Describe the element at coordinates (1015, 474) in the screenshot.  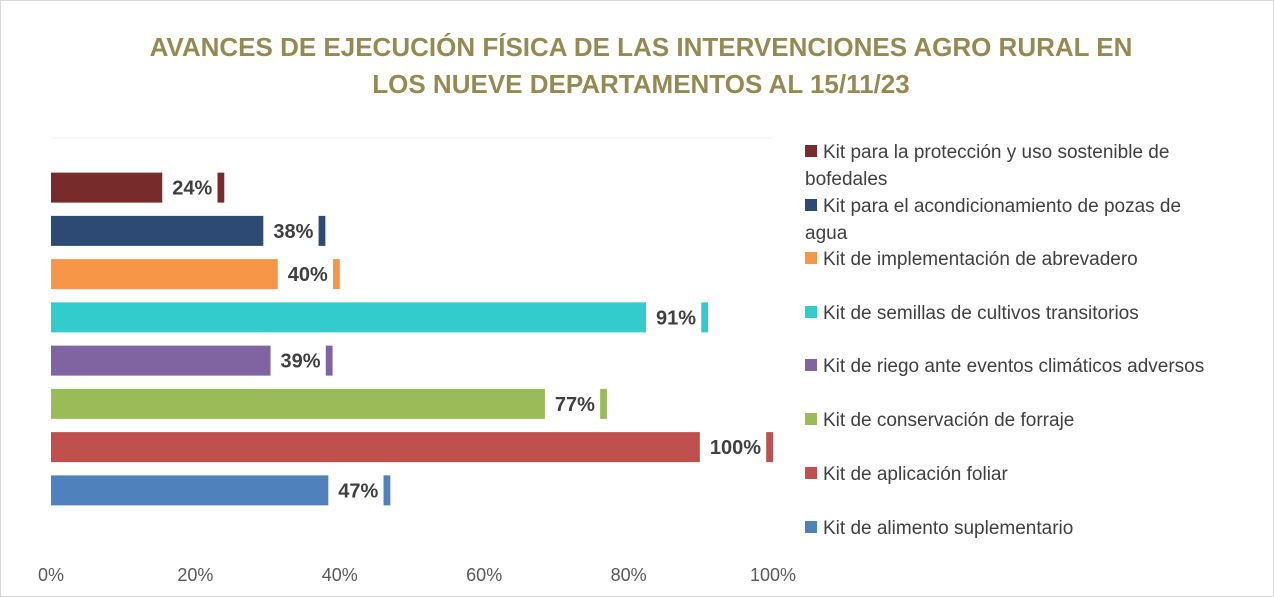
I see `legend-item: Kit de aplicación foliar` at that location.